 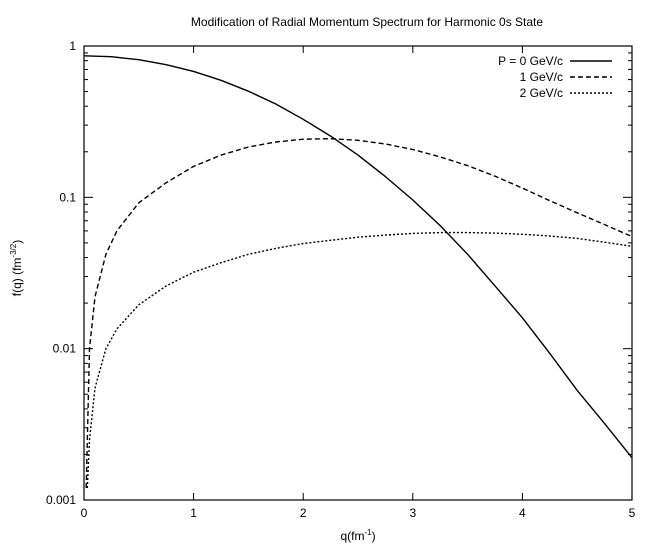 What do you see at coordinates (541, 93) in the screenshot?
I see `legend-label-2-gev-c: 2 GeV/c` at bounding box center [541, 93].